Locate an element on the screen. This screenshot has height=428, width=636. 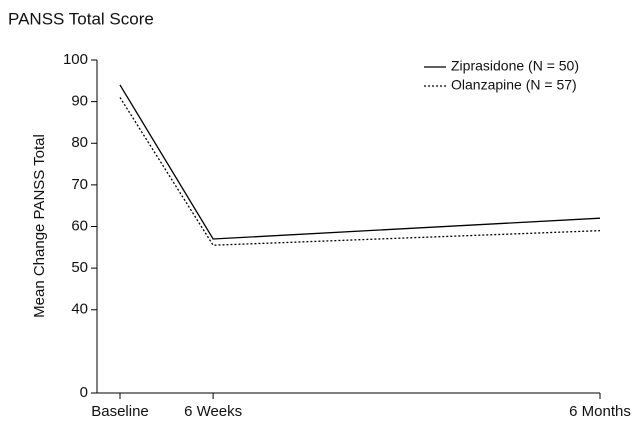
y-tick-label: 100 is located at coordinates (75, 59).